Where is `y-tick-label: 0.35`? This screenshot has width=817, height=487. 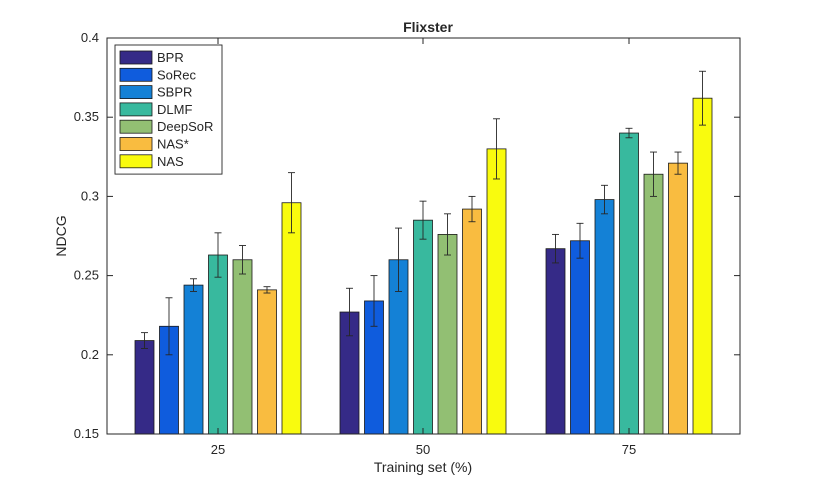 y-tick-label: 0.35 is located at coordinates (86, 116).